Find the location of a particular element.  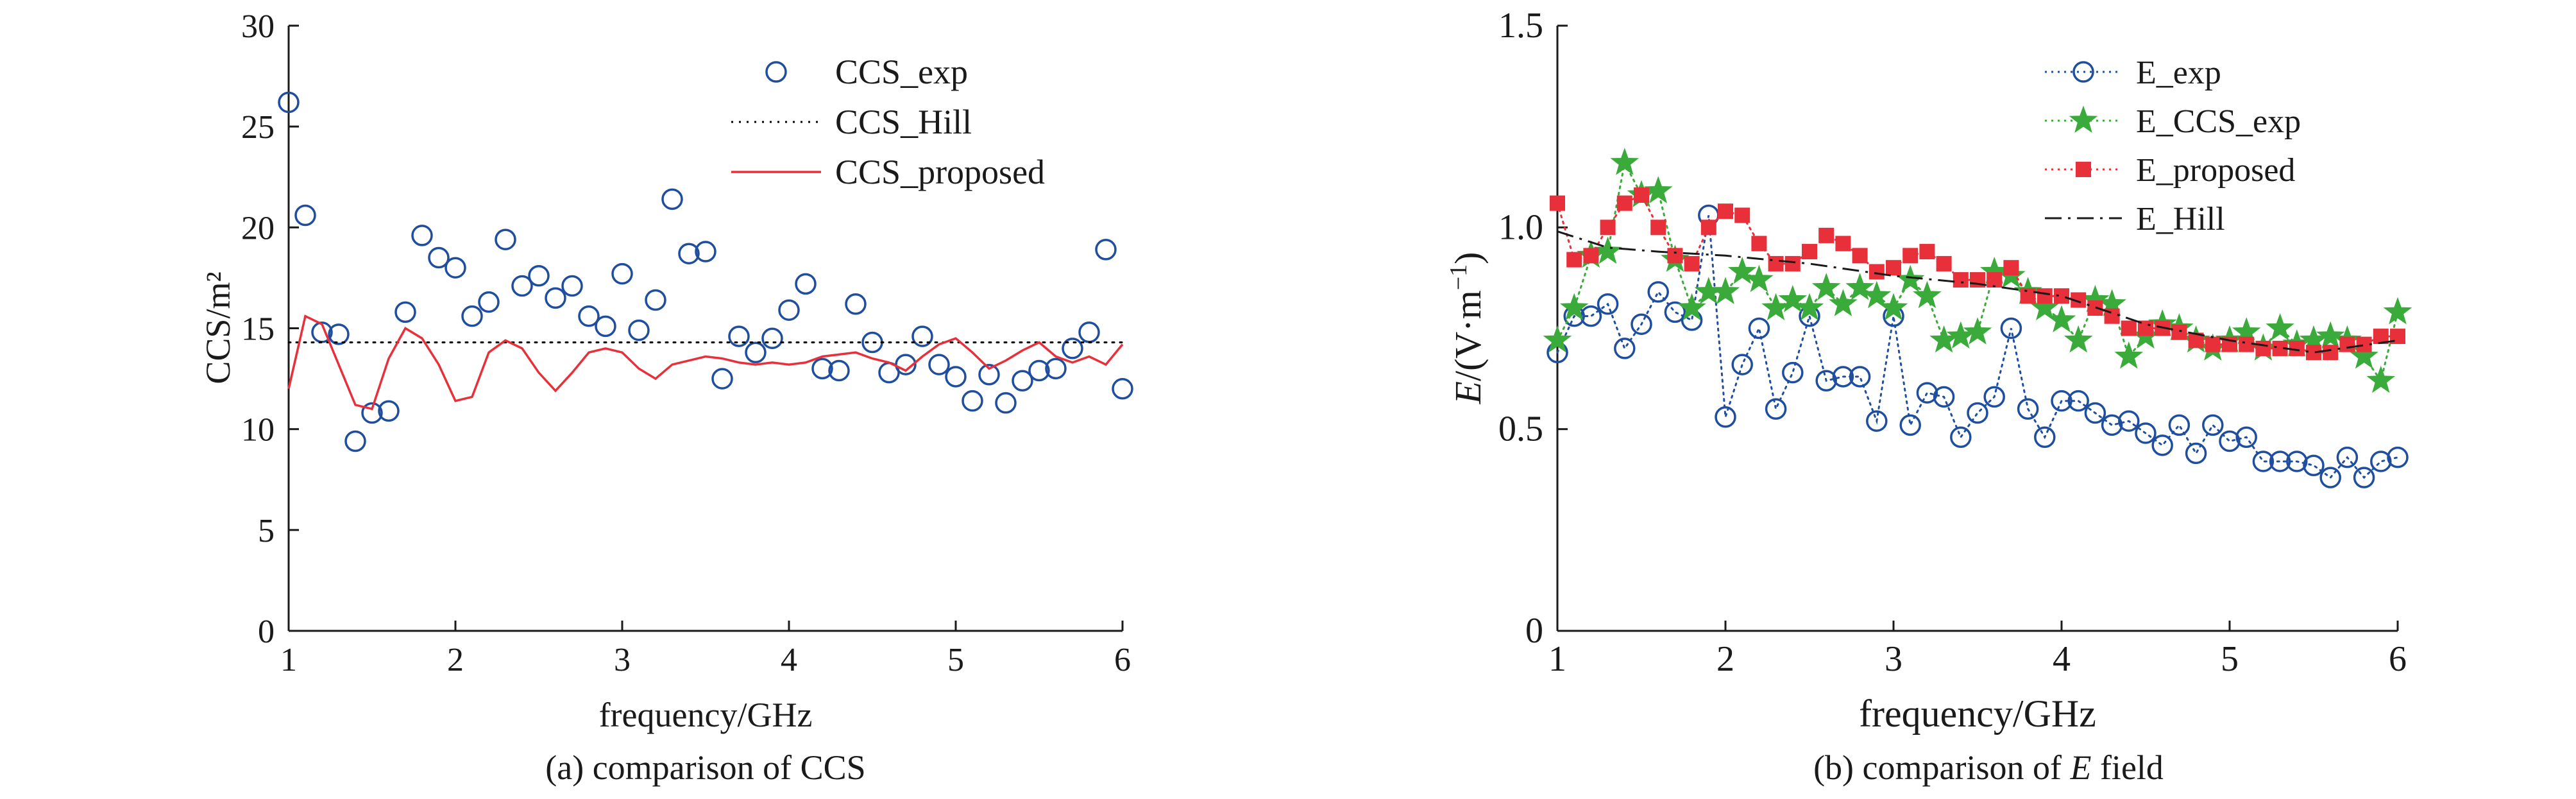

legend-entry: E_exp is located at coordinates (2133, 73).